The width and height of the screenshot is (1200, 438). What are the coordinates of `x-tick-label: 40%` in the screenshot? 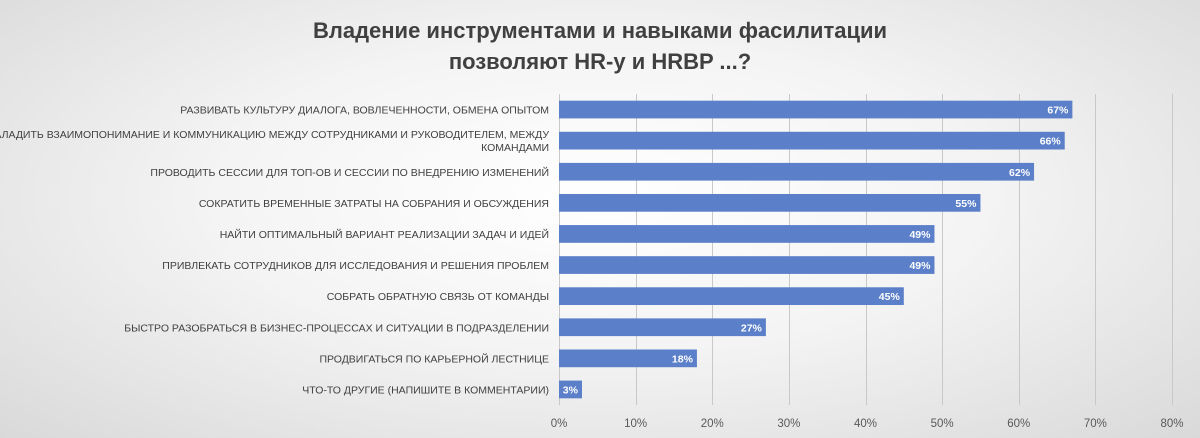 It's located at (865, 424).